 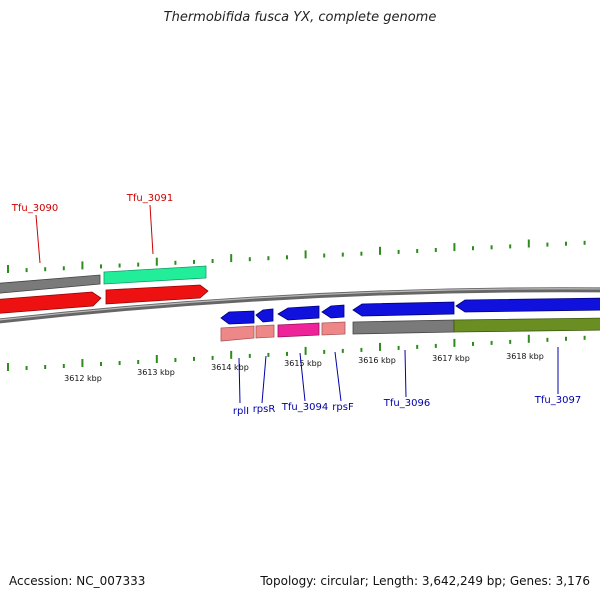 I want to click on accession-text: Accession: NC_007333, so click(x=77, y=581).